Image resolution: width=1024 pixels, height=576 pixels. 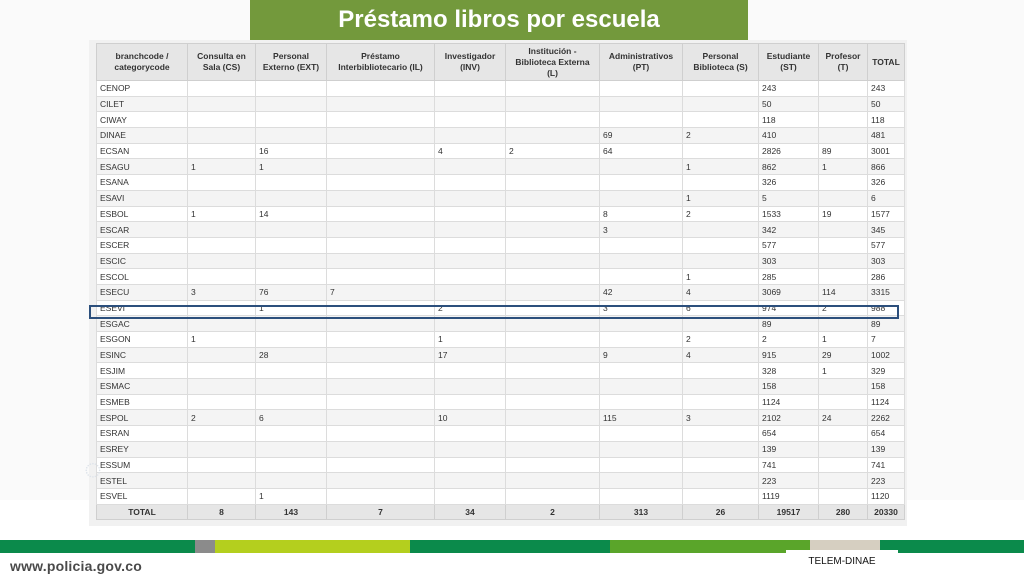 I want to click on table-row: CILET 50 50, so click(x=500, y=104).